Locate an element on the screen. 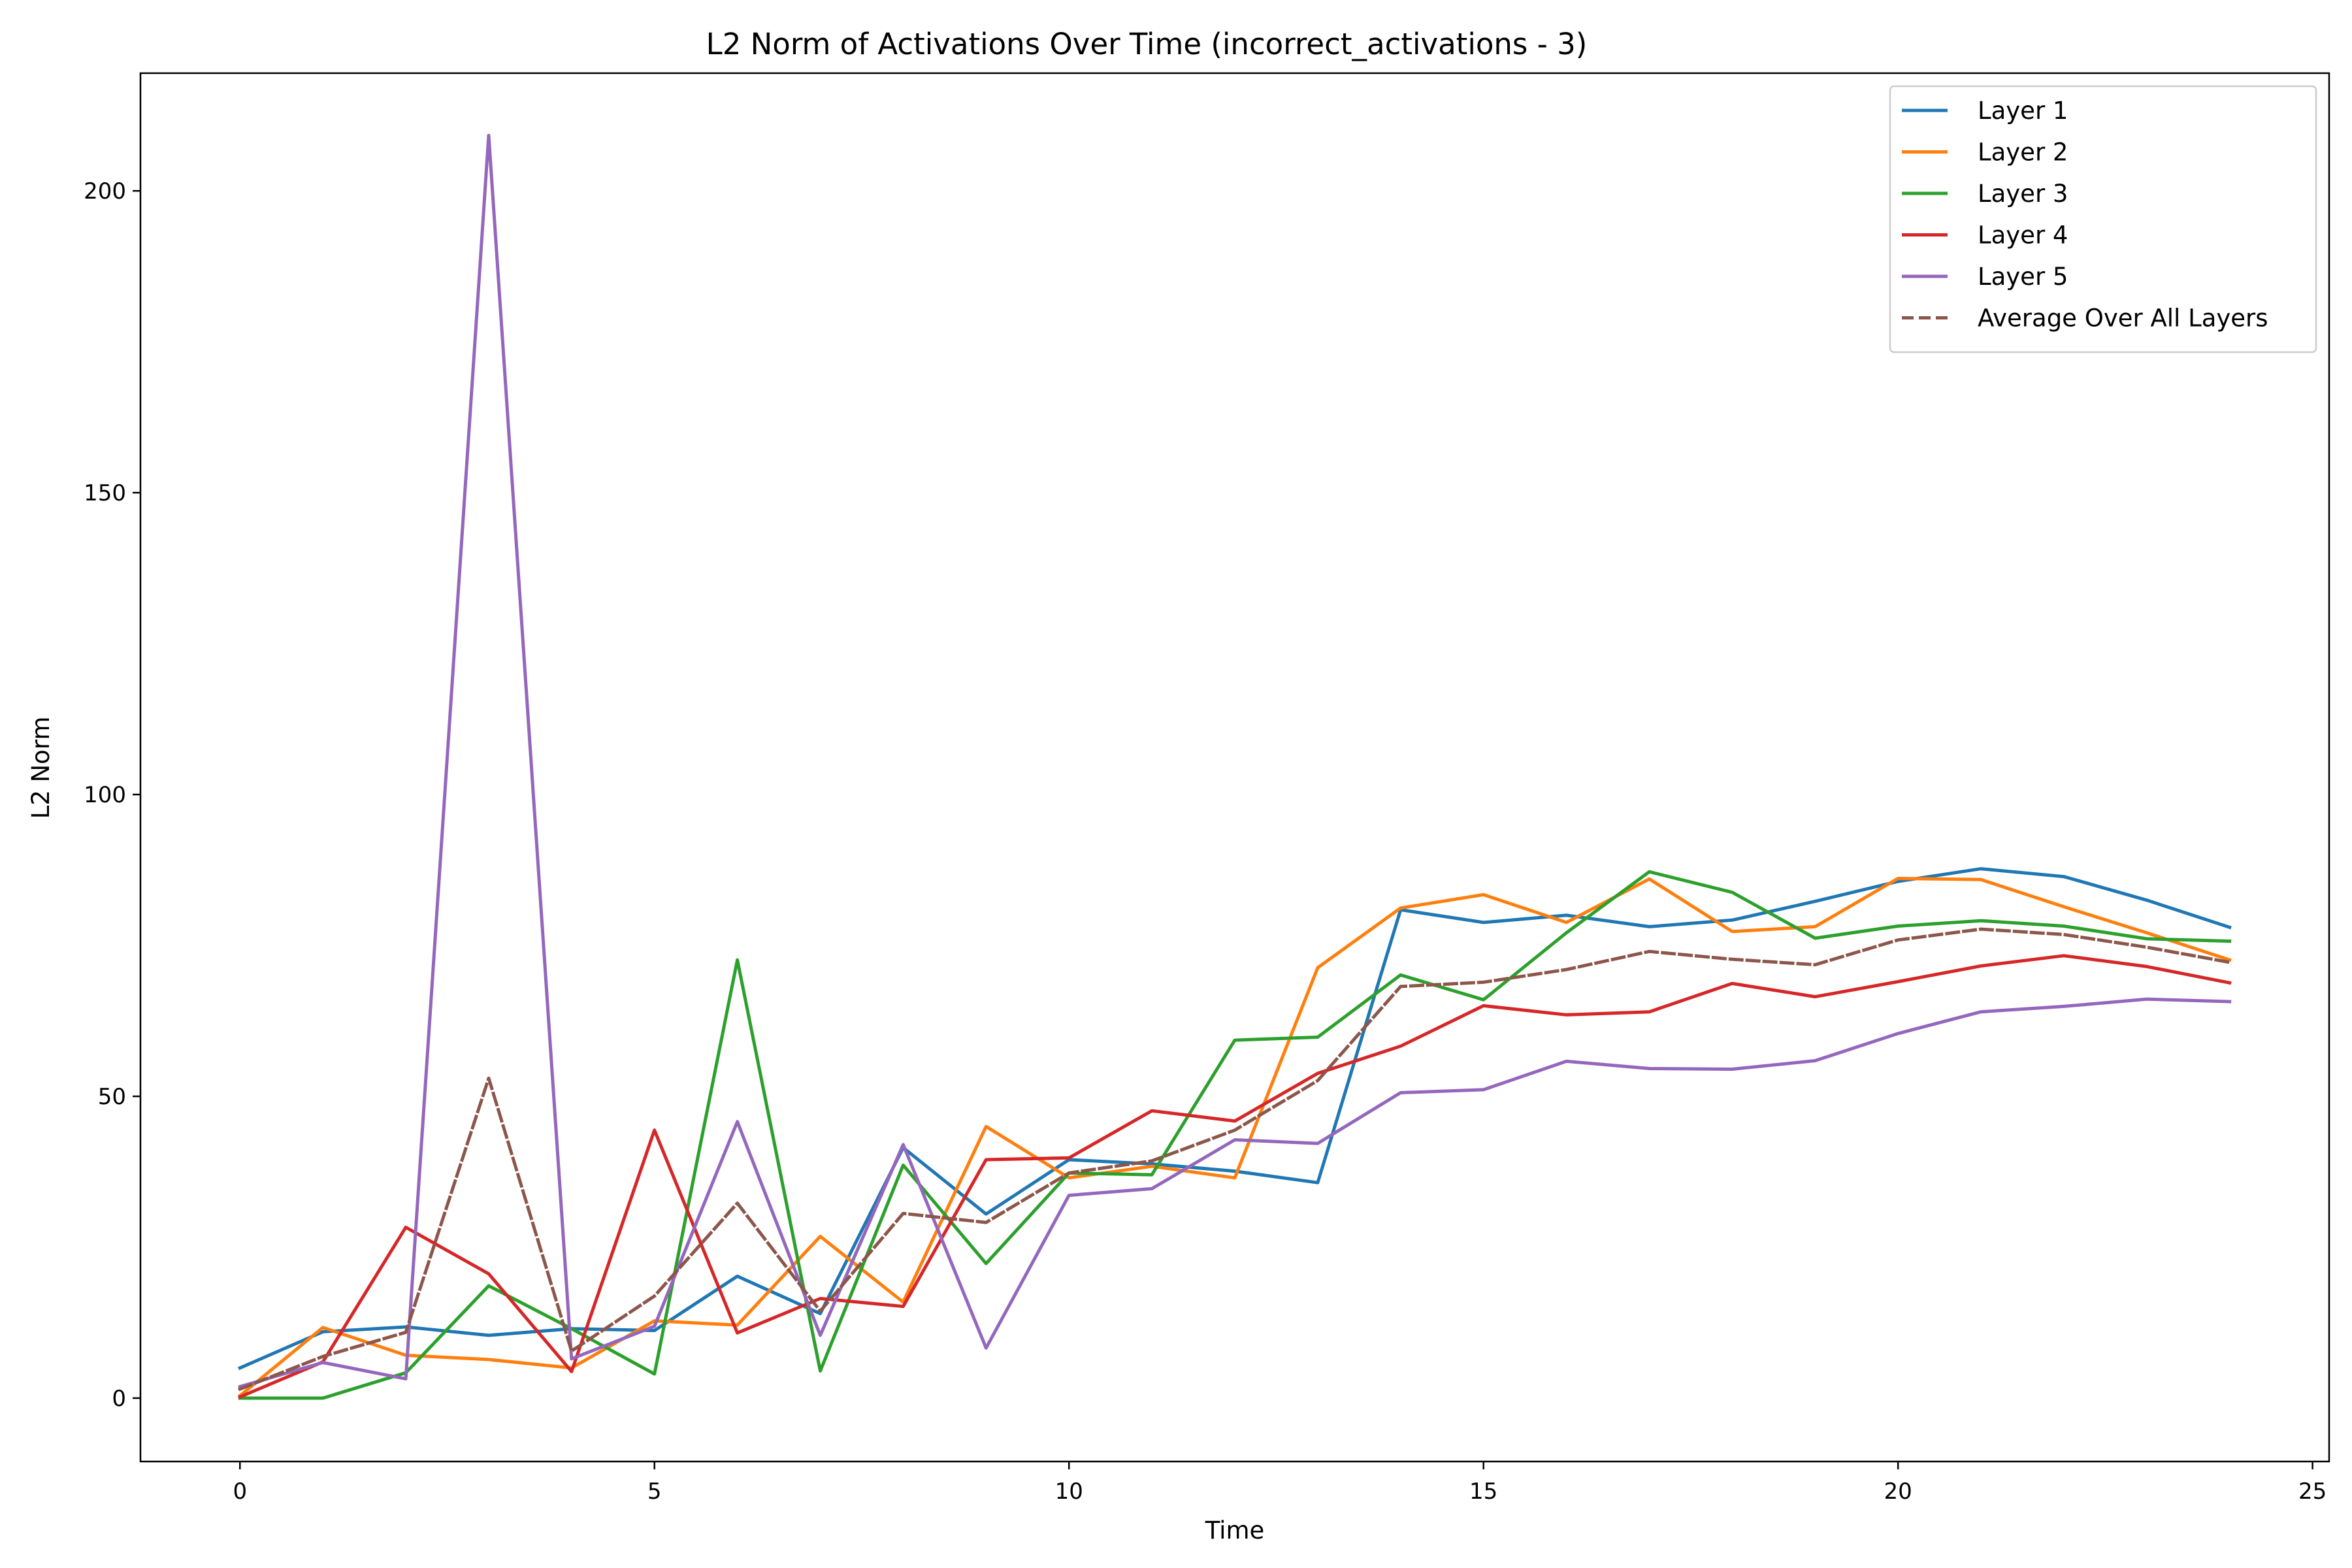 This screenshot has width=2352, height=1568. y-tick-label: 0 is located at coordinates (119, 1399).